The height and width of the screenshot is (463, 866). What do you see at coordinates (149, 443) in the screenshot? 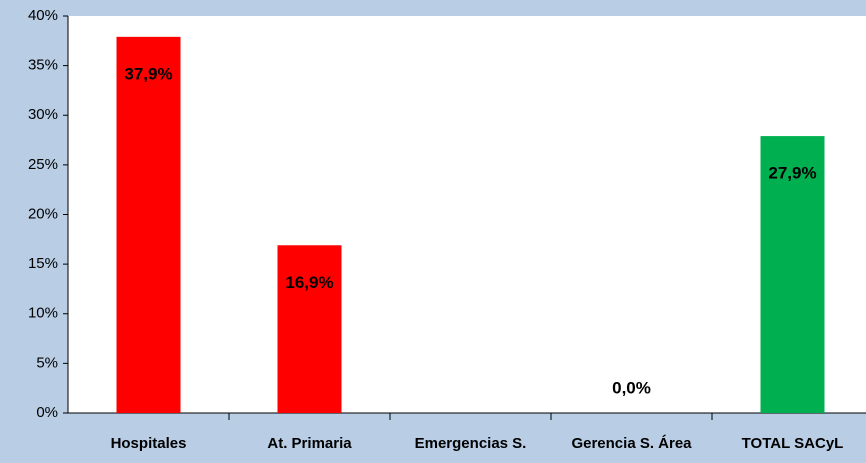
I see `x-tick-label: Hospitales` at bounding box center [149, 443].